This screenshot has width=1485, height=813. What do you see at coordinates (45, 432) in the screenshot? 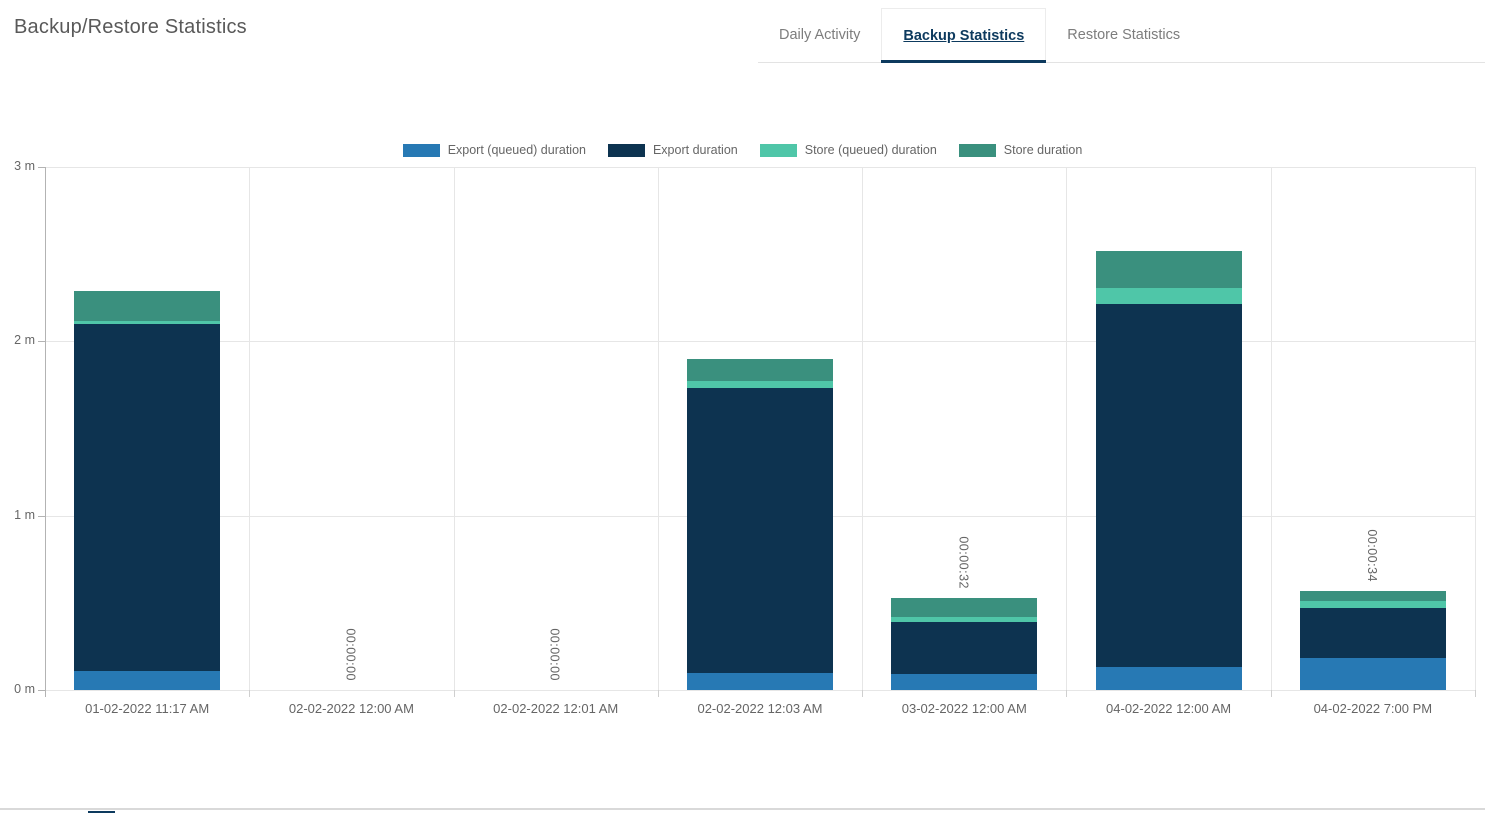
I see `y-axis-line` at bounding box center [45, 432].